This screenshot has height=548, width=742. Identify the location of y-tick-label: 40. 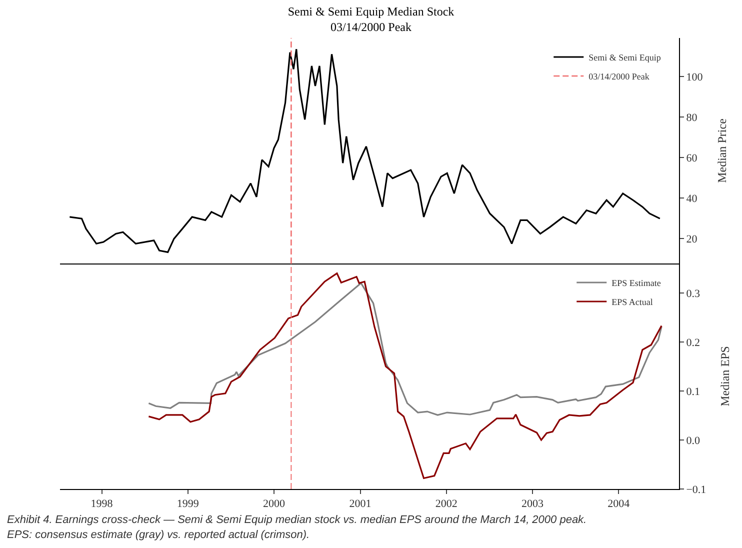
(692, 198).